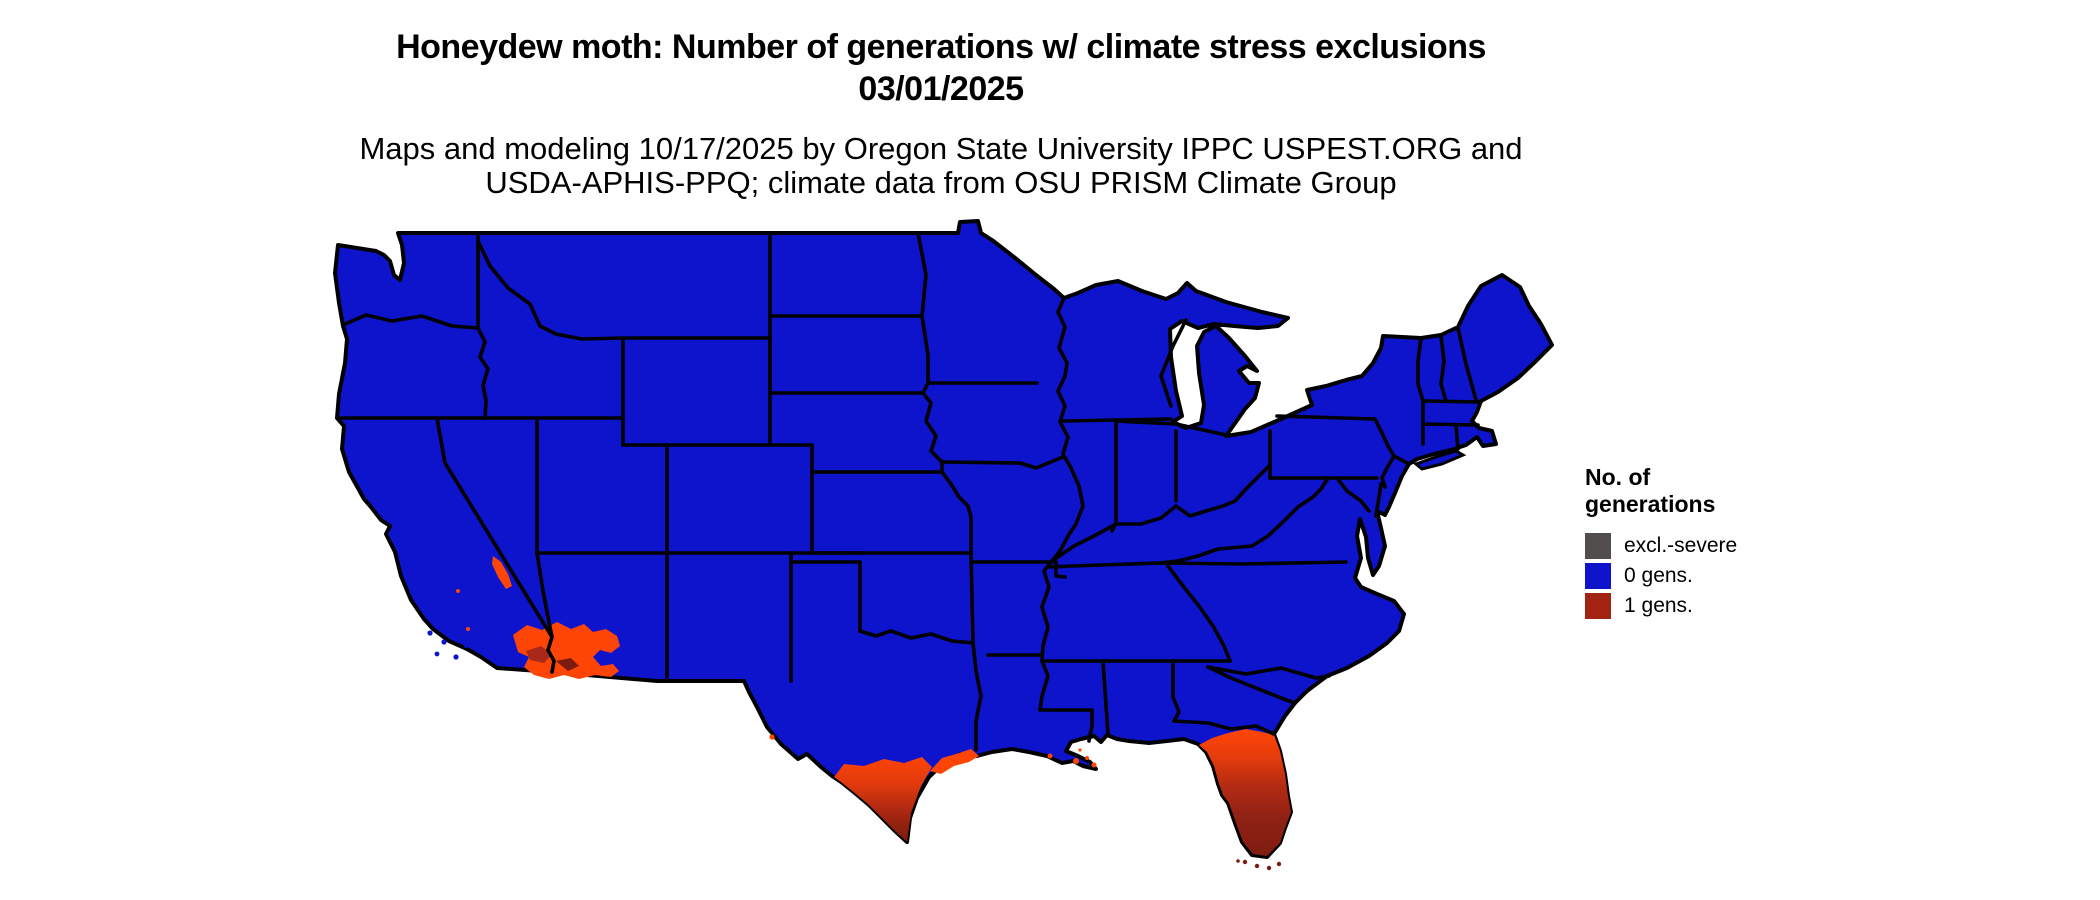  I want to click on region-big-bend-spot, so click(772, 737).